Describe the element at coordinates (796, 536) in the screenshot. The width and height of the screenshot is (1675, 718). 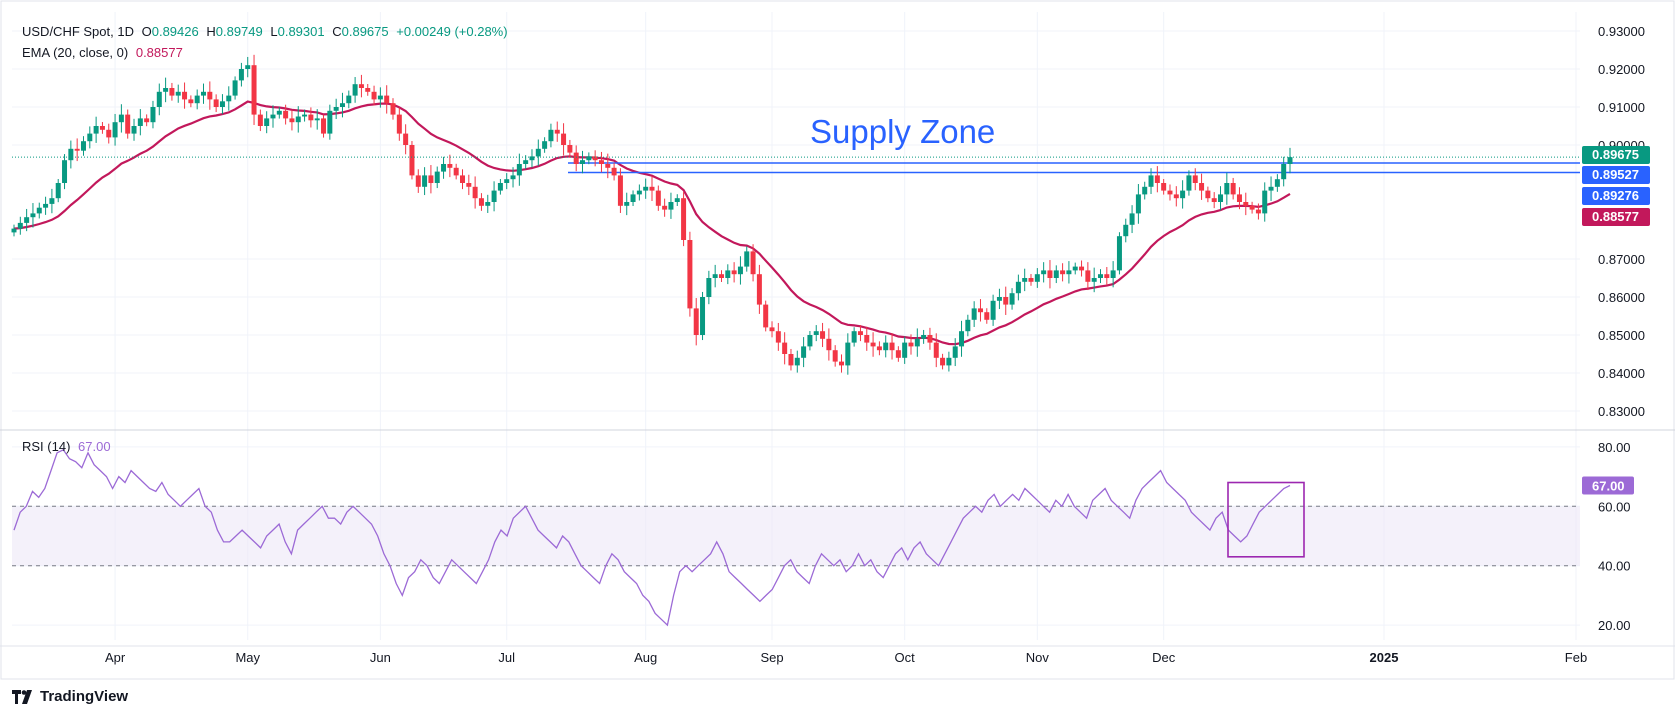
I see `rsi-band-fill` at that location.